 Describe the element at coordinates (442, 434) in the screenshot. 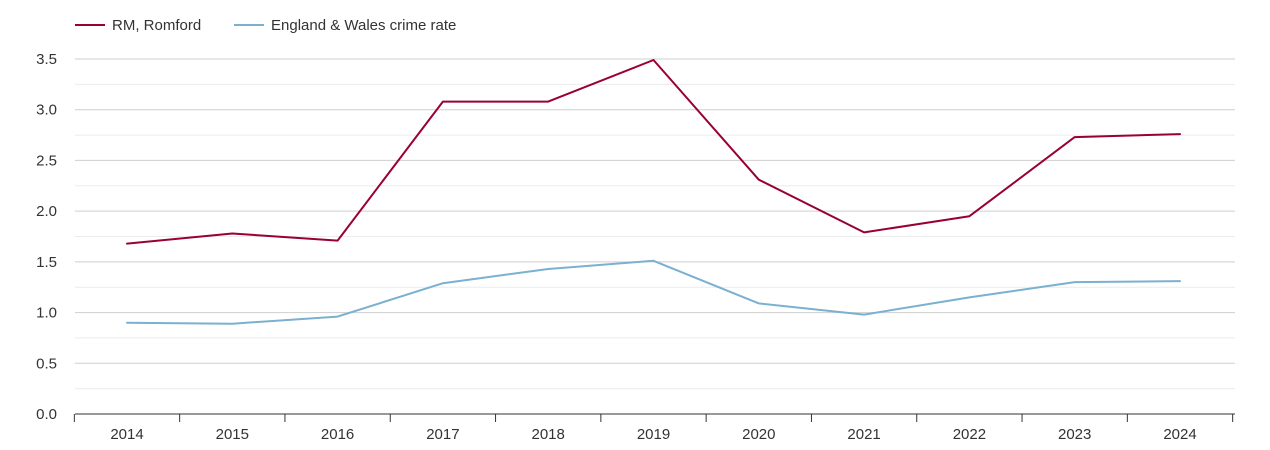

I see `x-tick-label: 2017` at that location.